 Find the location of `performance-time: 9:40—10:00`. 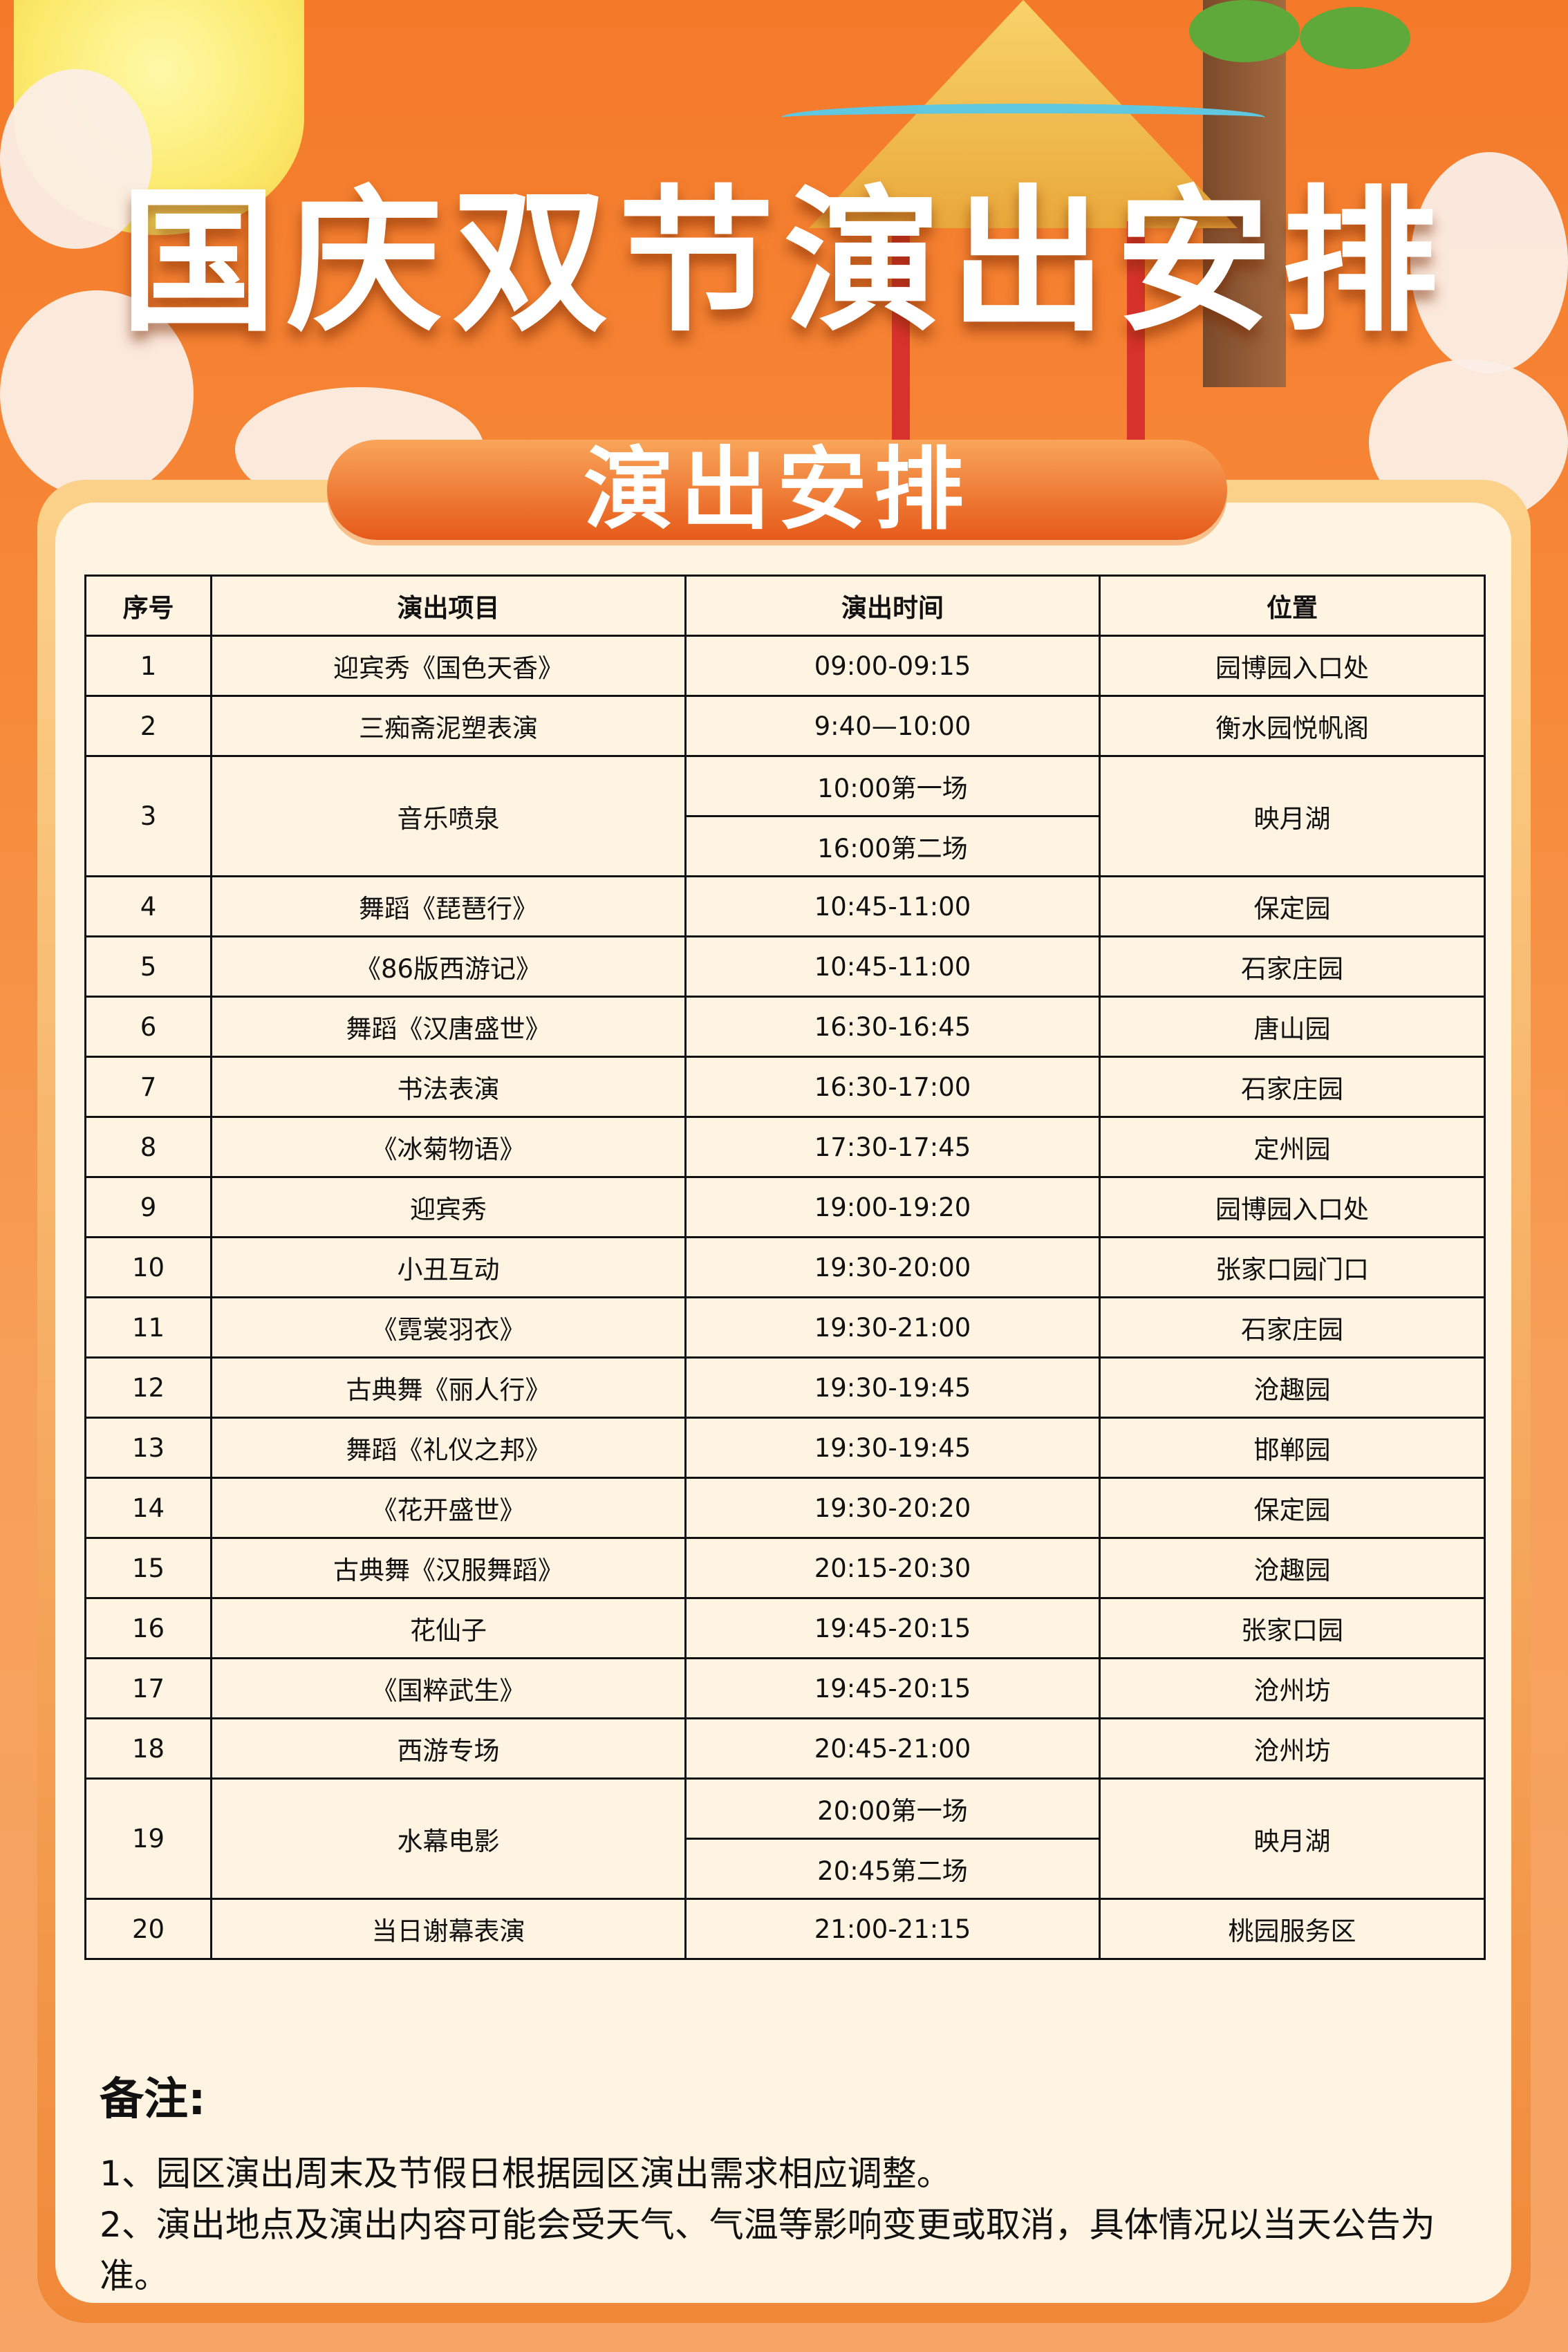

performance-time: 9:40—10:00 is located at coordinates (892, 726).